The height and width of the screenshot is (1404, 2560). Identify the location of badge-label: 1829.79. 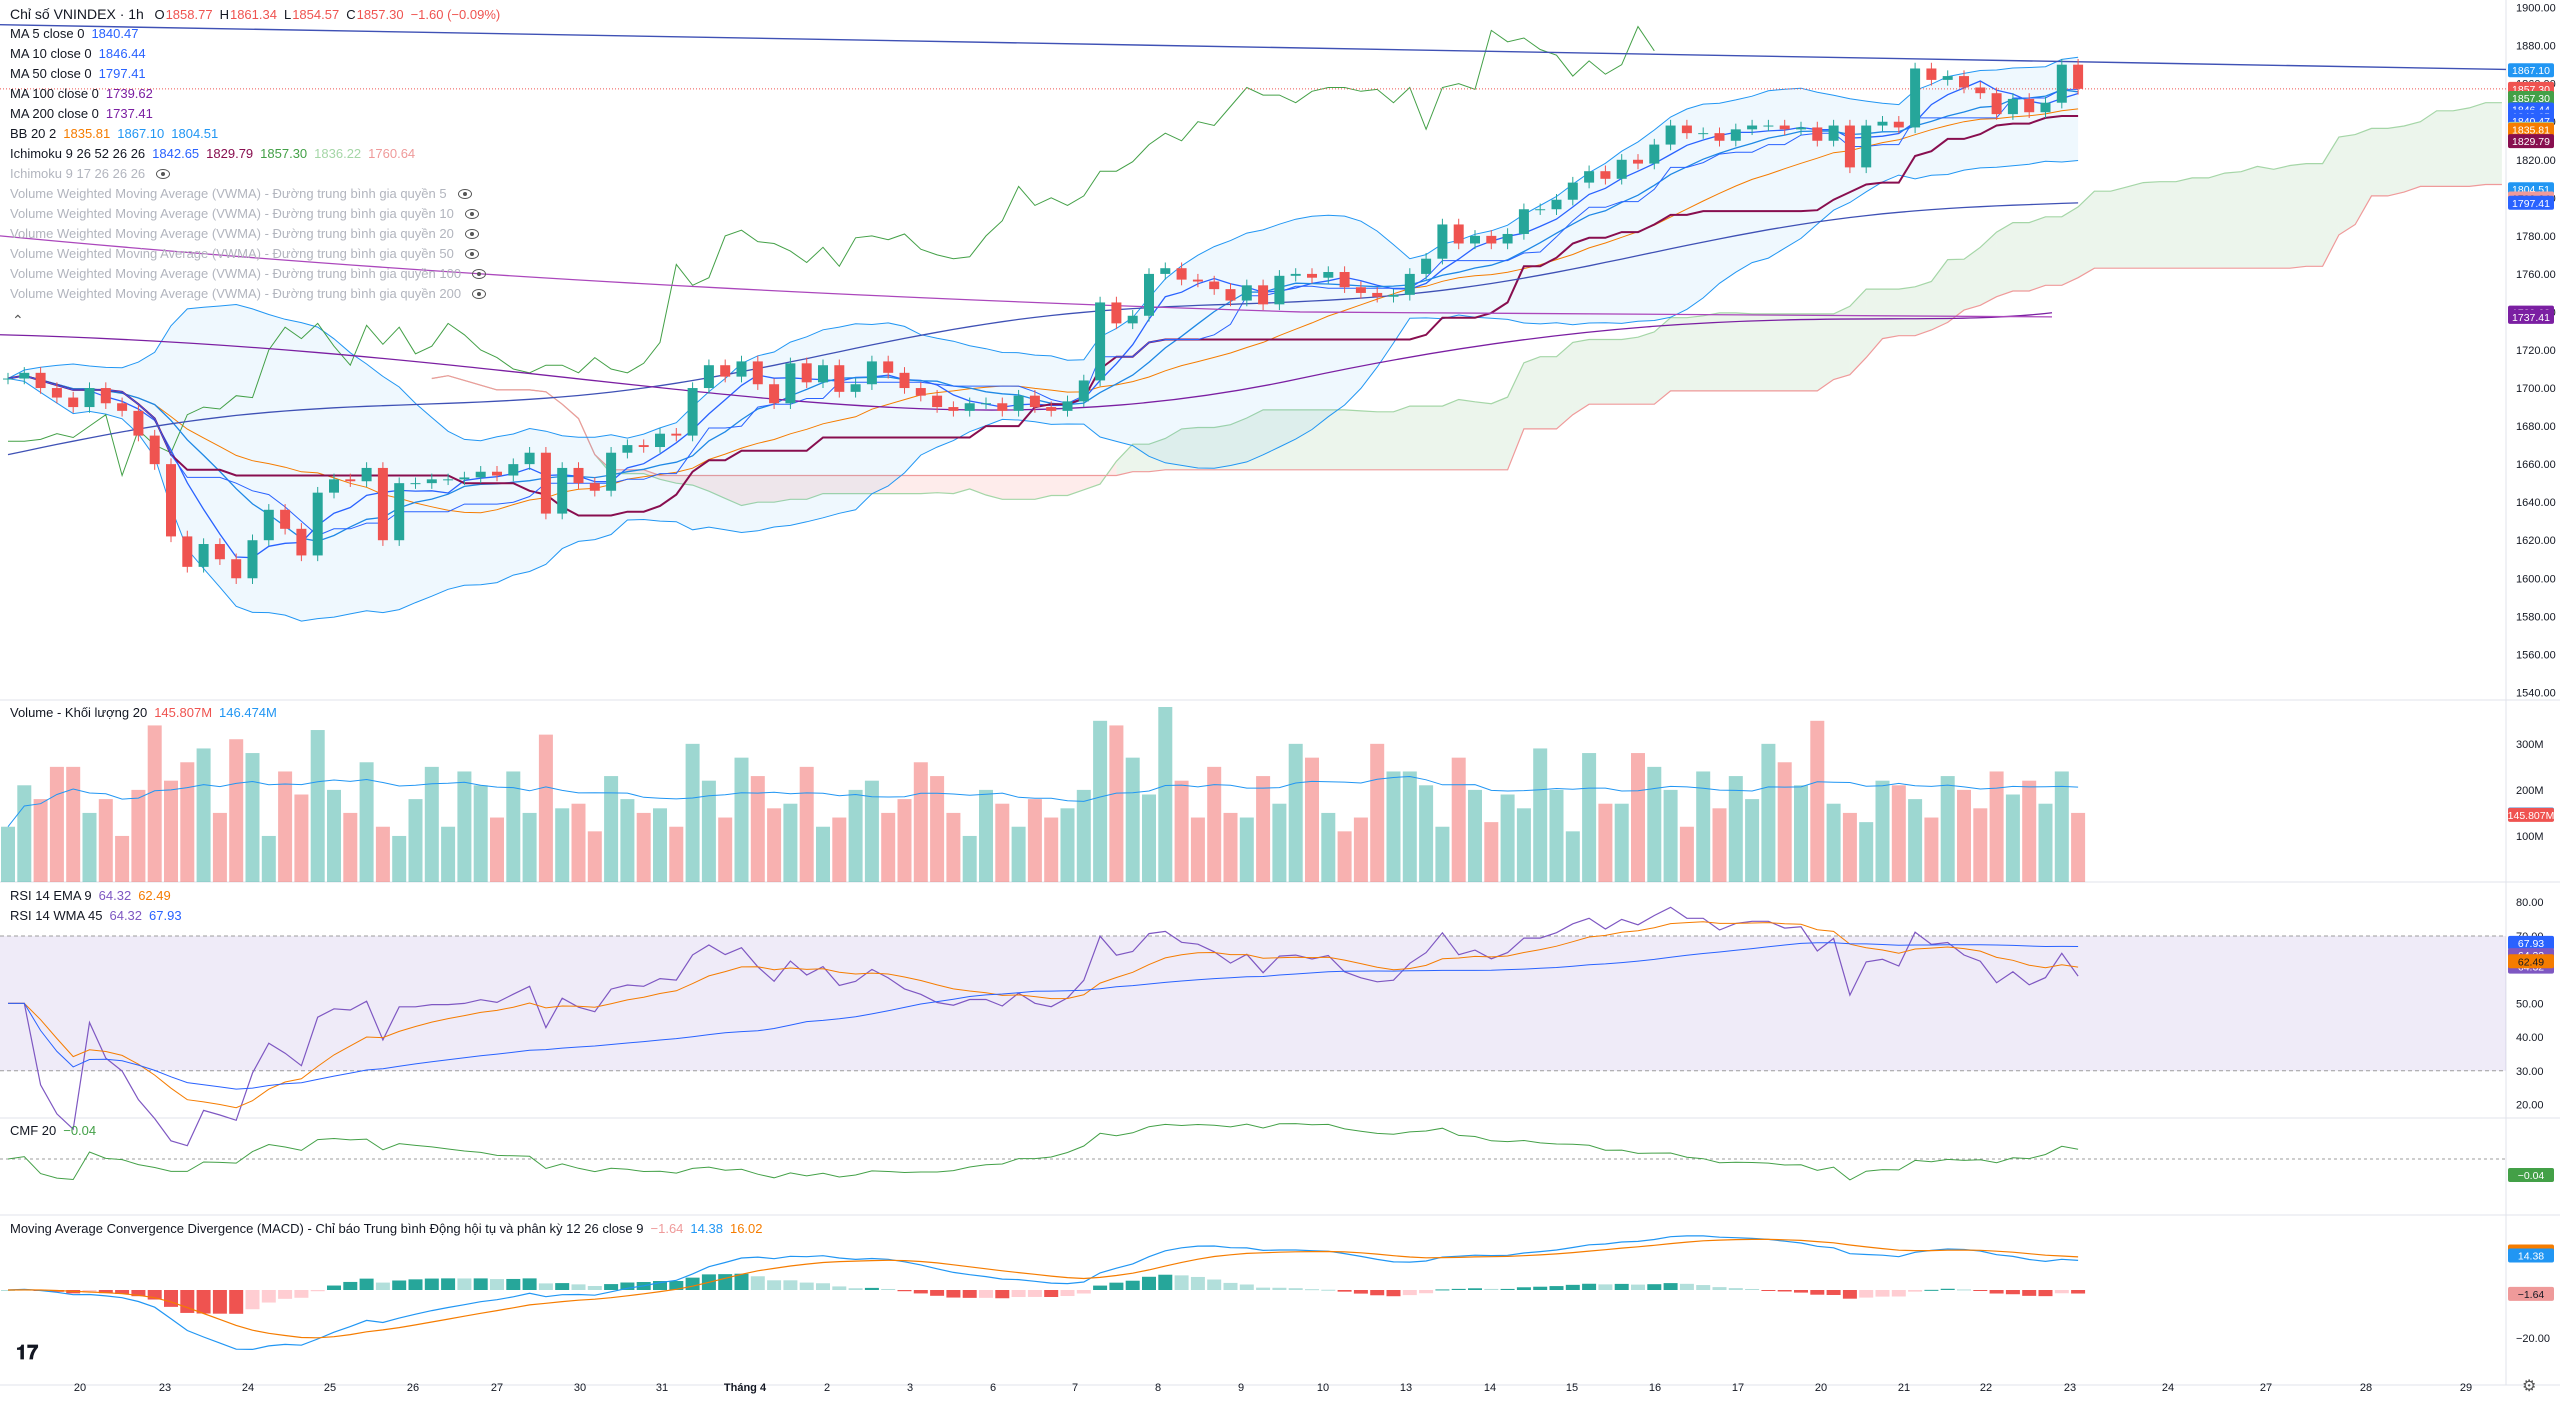
(2531, 142).